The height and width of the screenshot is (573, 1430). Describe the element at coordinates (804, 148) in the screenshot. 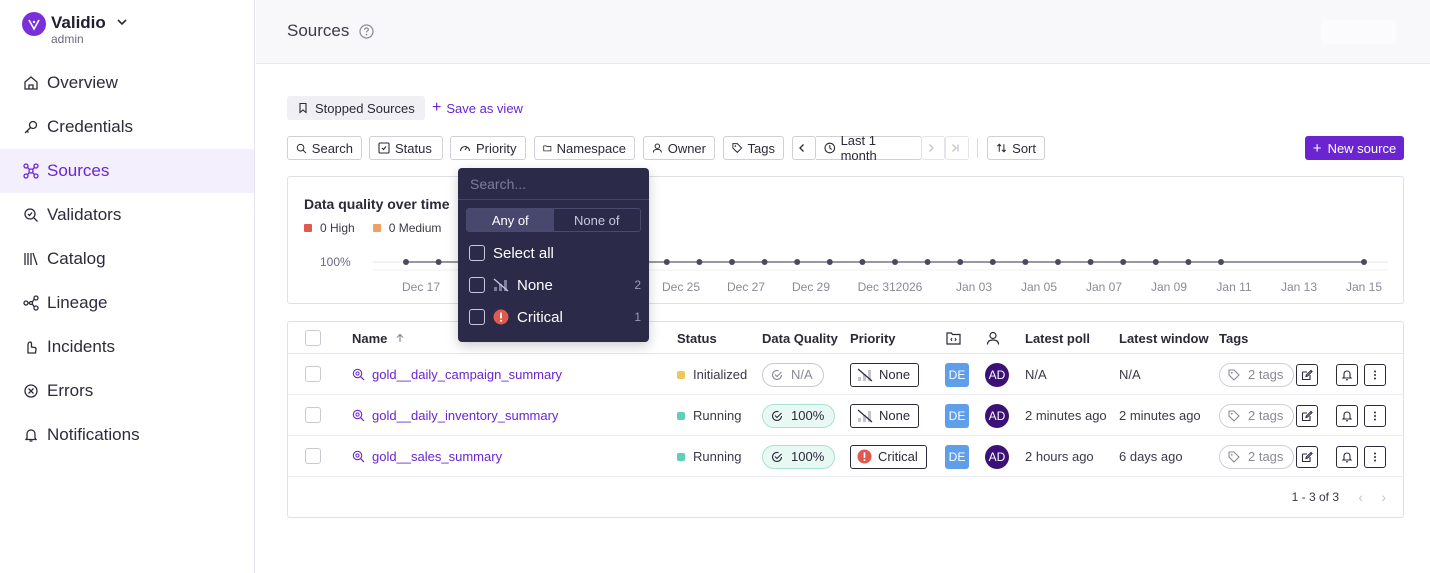

I see `time-range-prev-button` at that location.